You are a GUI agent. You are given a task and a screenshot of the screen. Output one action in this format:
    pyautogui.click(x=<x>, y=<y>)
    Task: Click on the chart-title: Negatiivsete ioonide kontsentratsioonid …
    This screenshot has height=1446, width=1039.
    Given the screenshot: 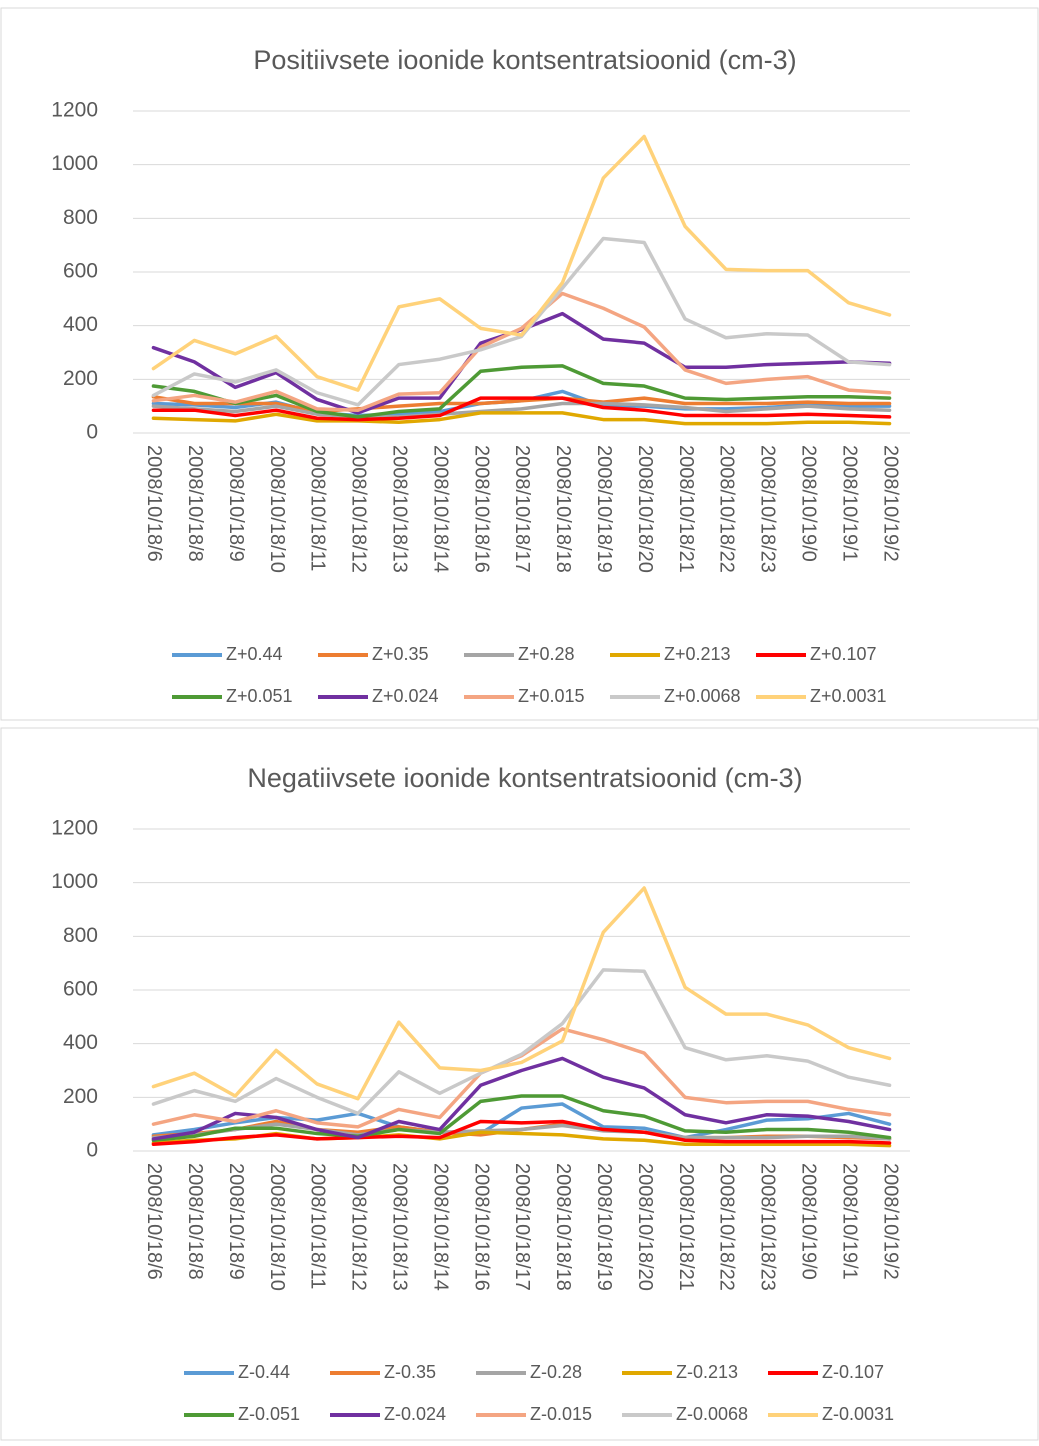 What is the action you would take?
    pyautogui.click(x=524, y=778)
    